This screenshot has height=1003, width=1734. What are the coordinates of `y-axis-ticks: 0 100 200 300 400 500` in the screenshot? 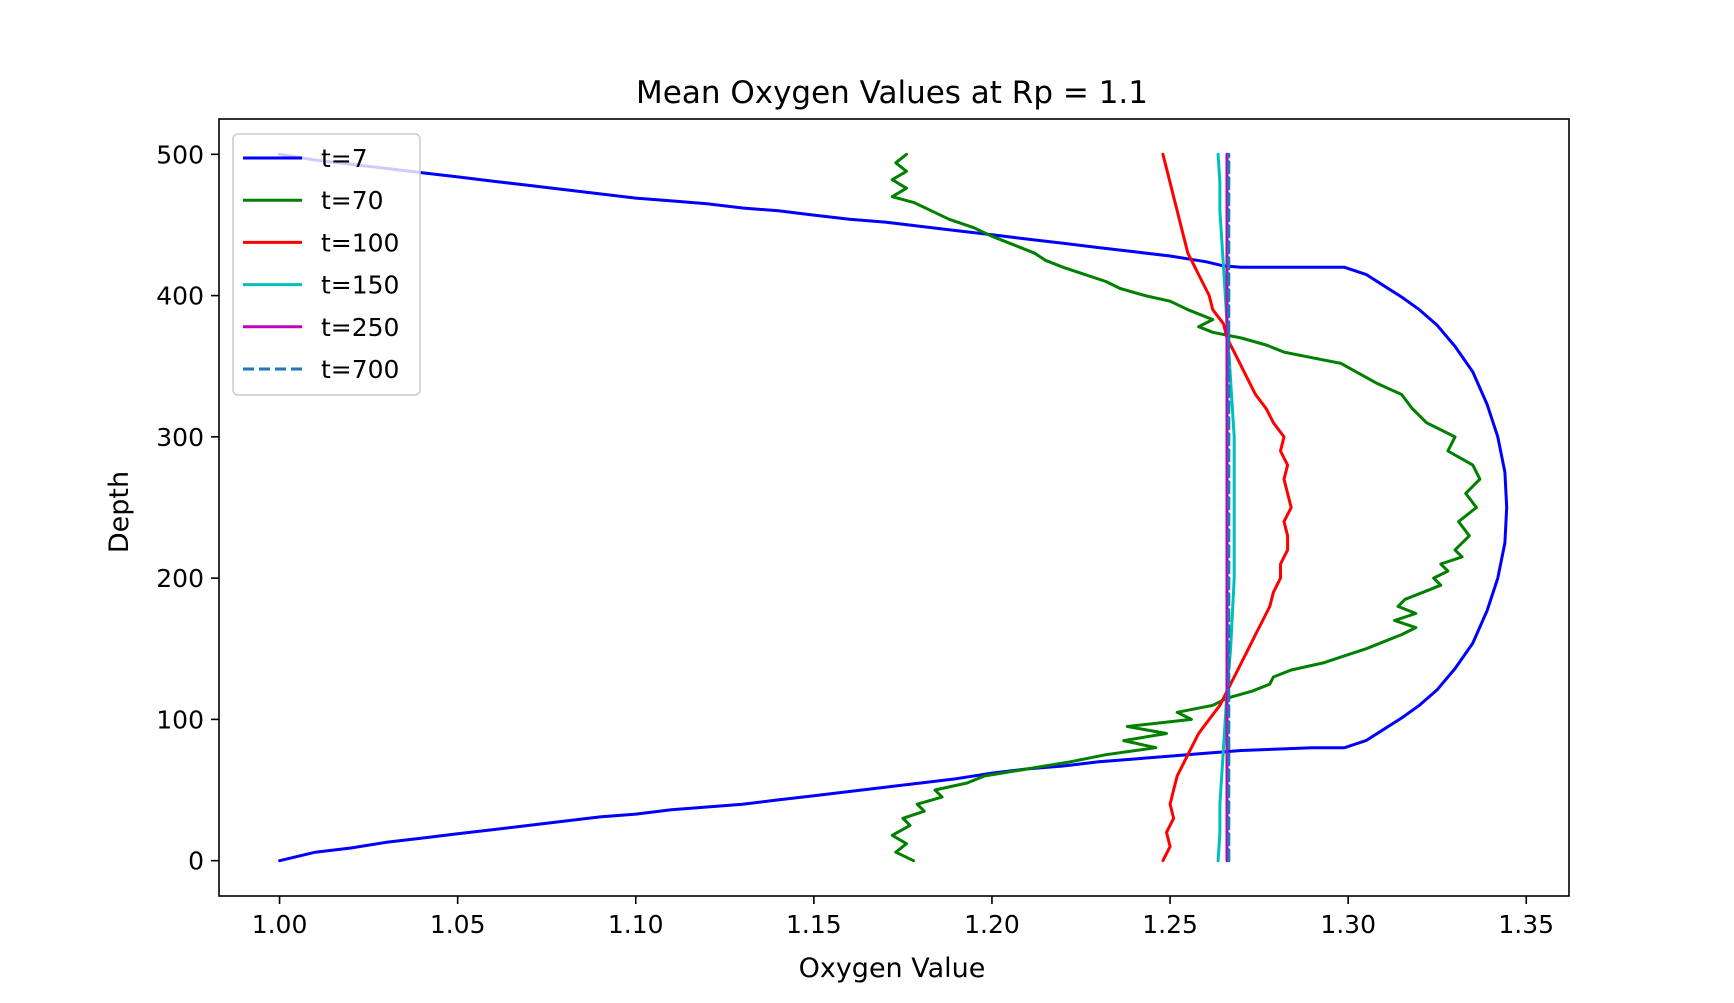 It's located at (187, 508).